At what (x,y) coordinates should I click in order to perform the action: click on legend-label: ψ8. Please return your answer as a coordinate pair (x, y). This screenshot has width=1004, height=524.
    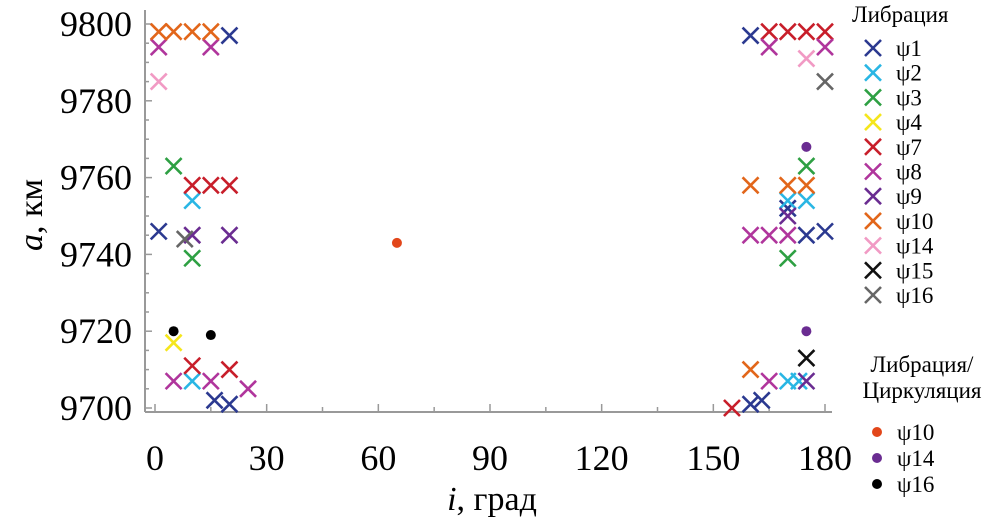
    Looking at the image, I should click on (909, 172).